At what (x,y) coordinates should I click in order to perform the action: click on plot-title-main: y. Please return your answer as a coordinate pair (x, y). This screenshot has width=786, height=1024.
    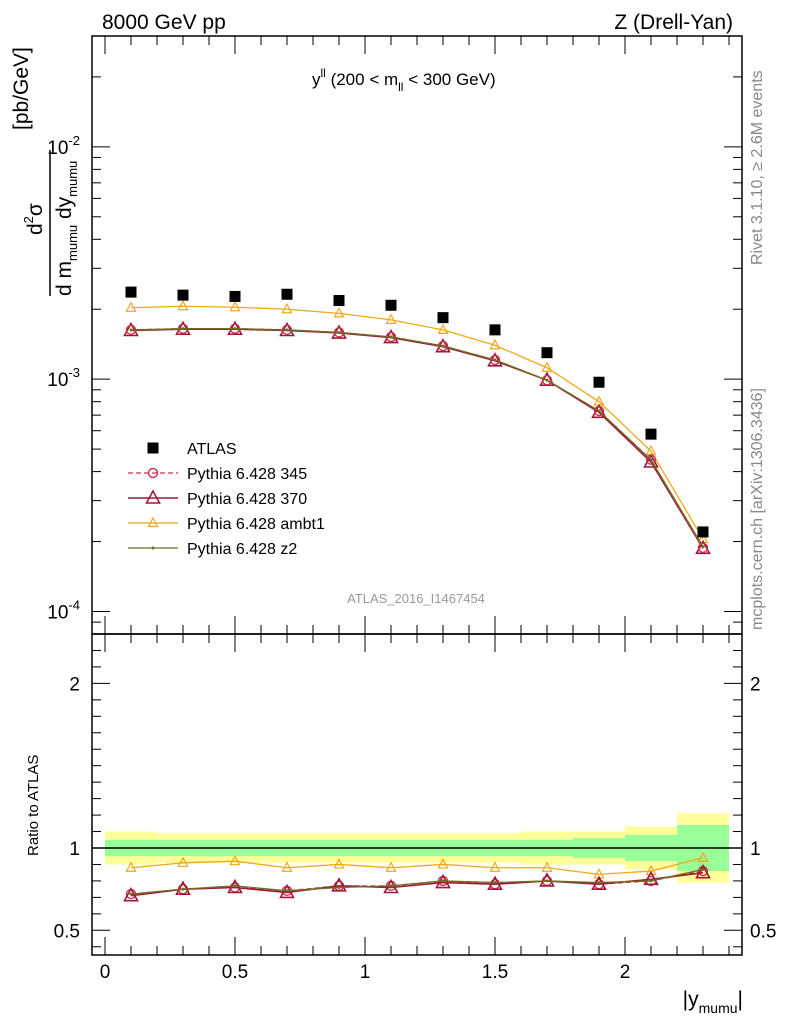
    Looking at the image, I should click on (316, 79).